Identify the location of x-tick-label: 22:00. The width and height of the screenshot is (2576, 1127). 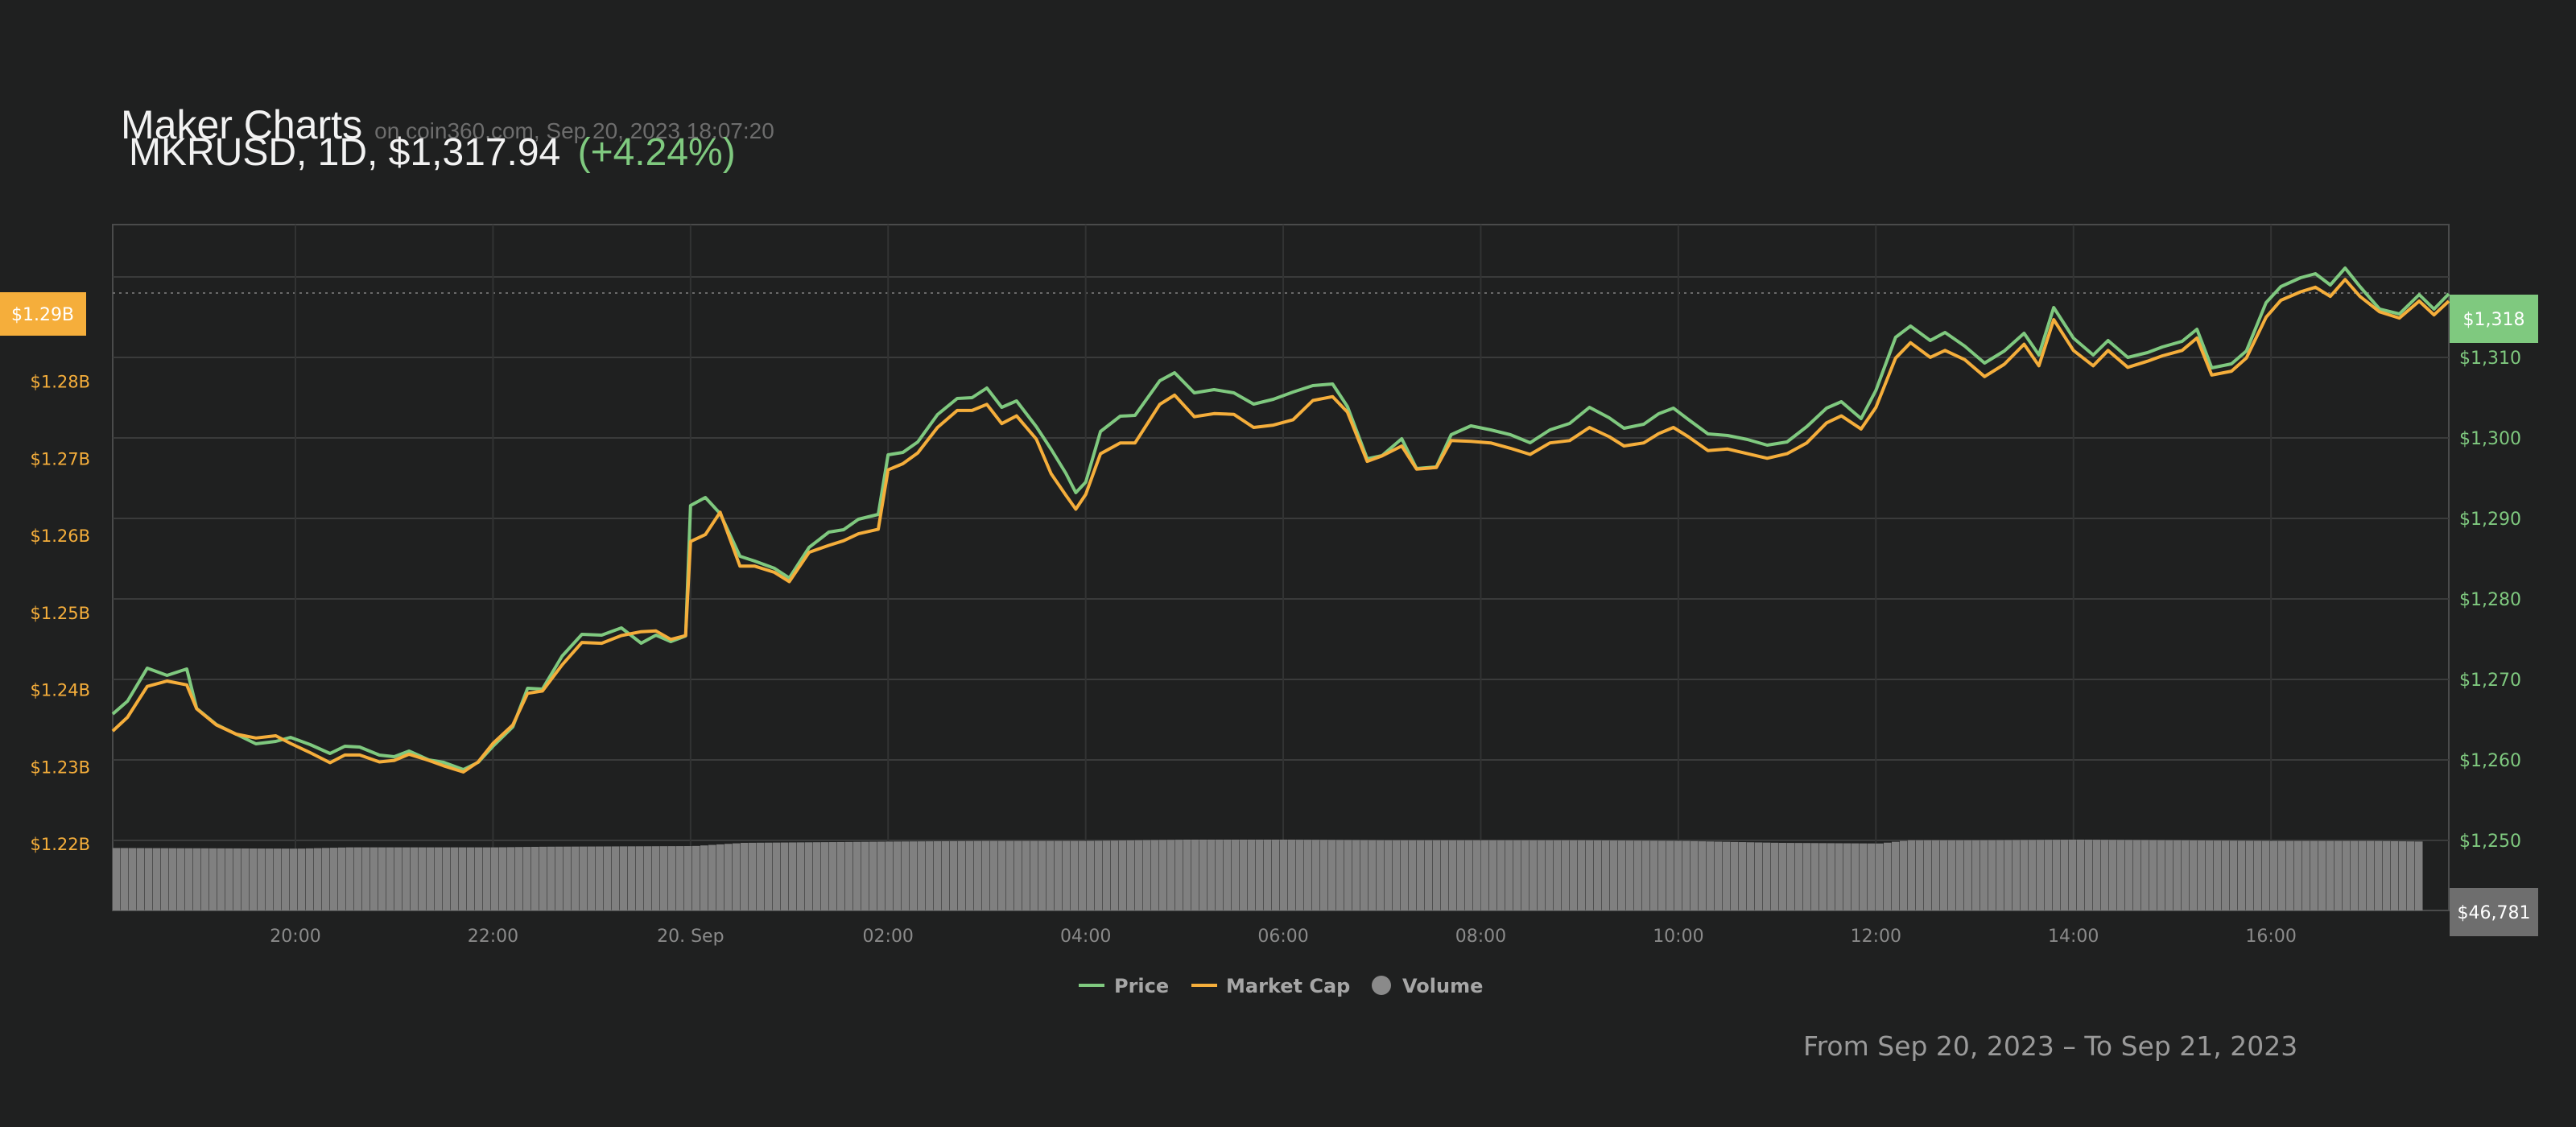
(493, 937).